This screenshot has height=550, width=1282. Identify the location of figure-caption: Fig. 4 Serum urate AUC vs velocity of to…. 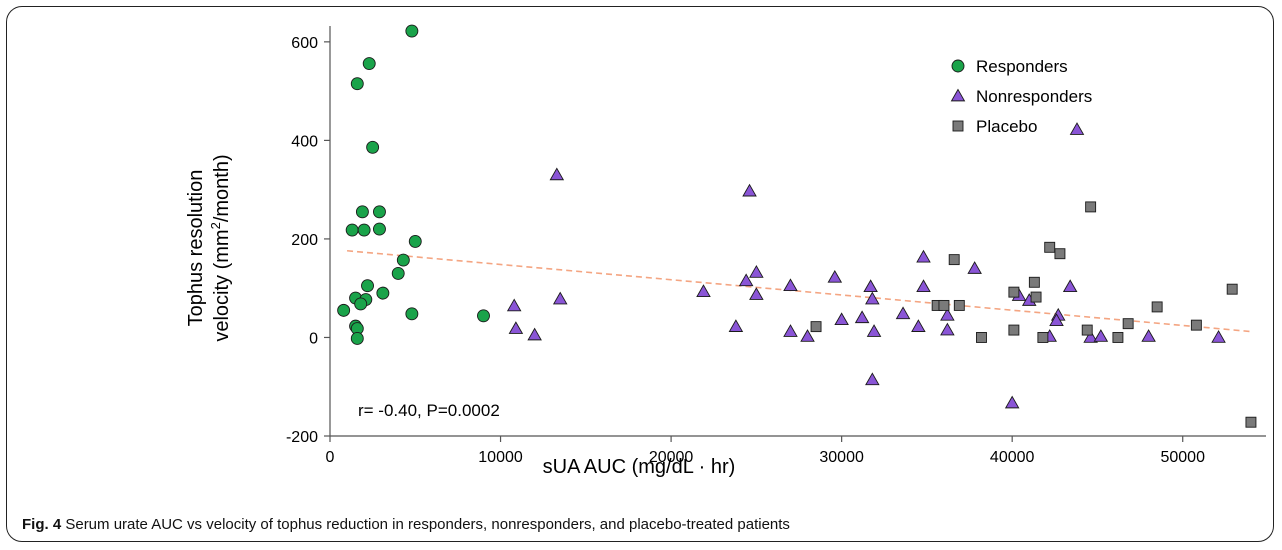
(406, 524).